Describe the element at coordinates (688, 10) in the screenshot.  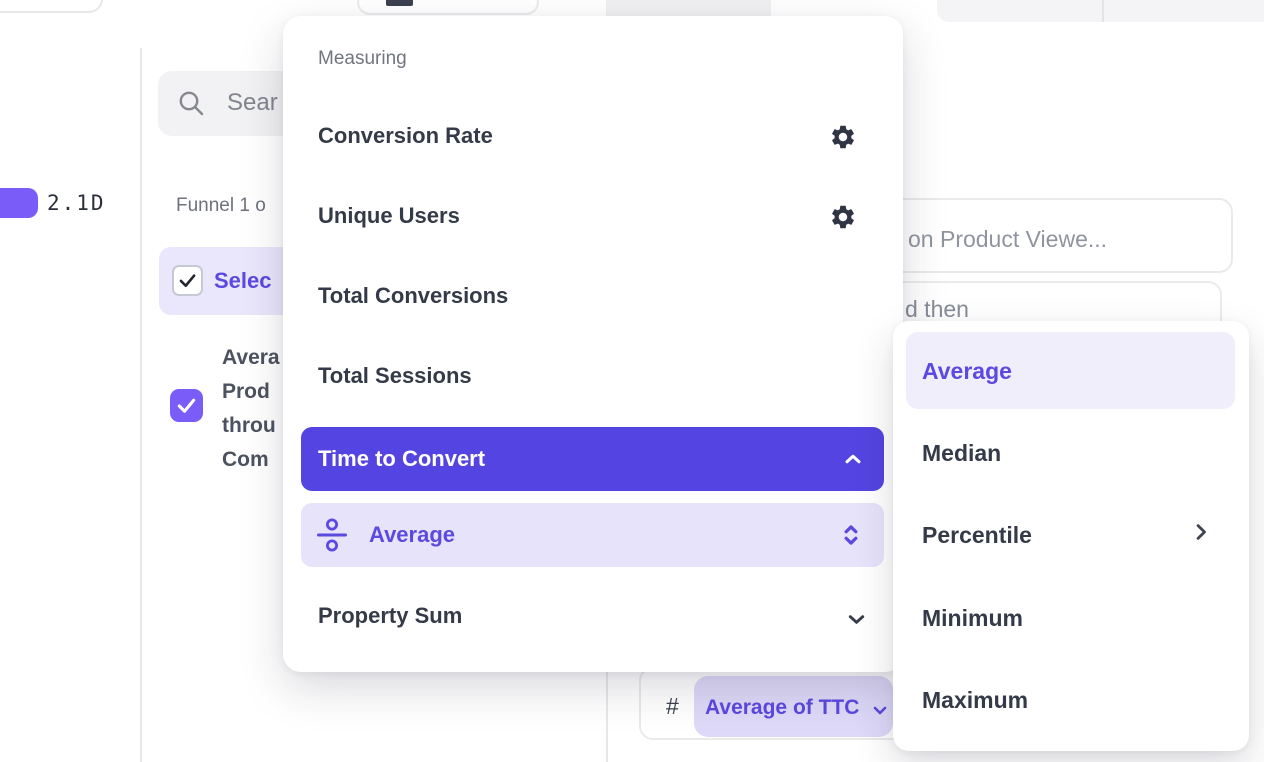
I see `top-tab-segment` at that location.